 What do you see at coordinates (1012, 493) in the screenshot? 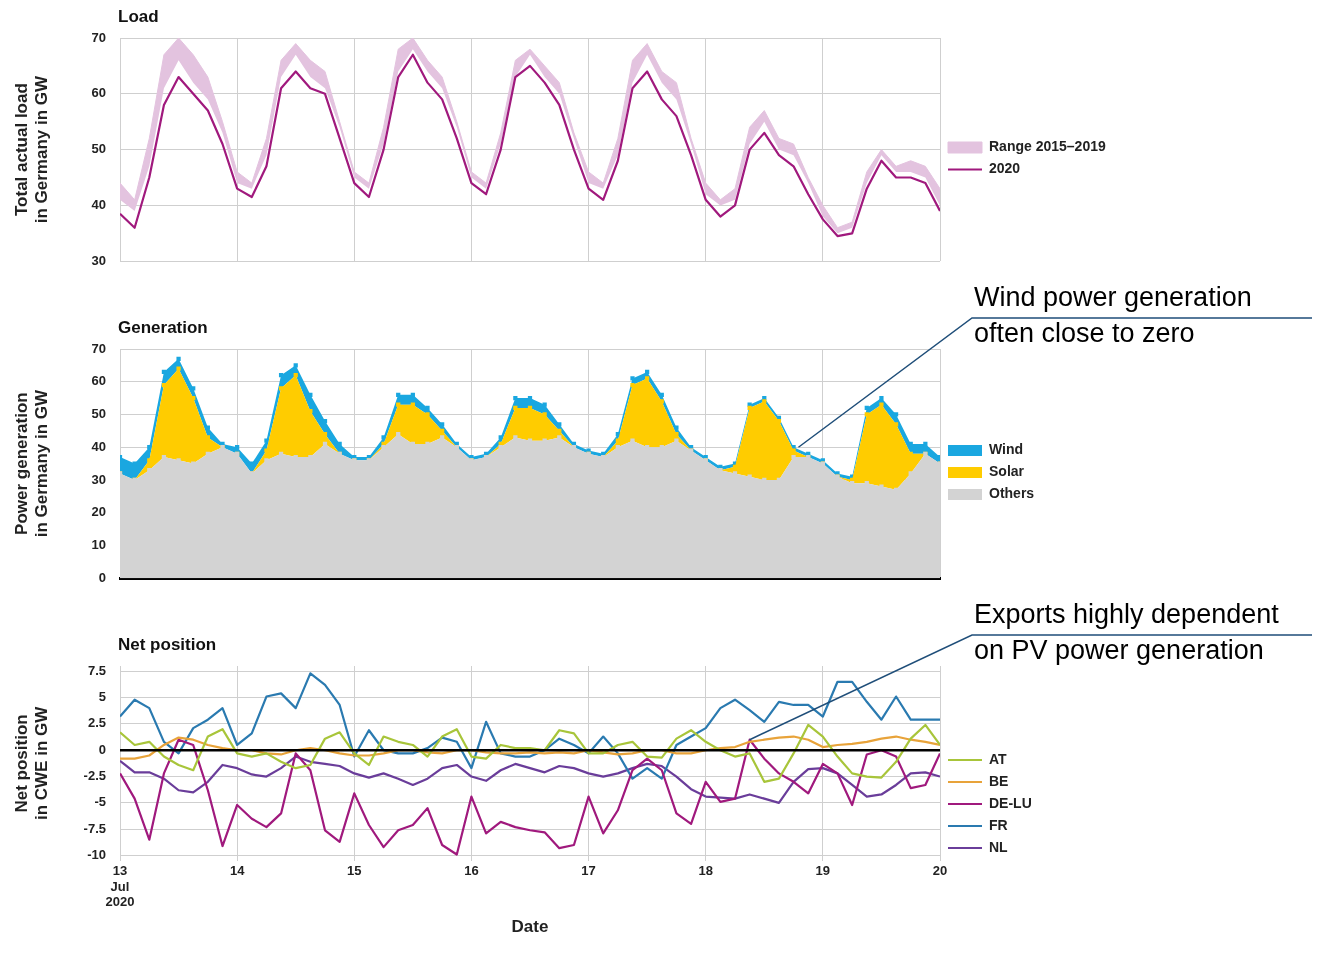
I see `legend-label: Others` at bounding box center [1012, 493].